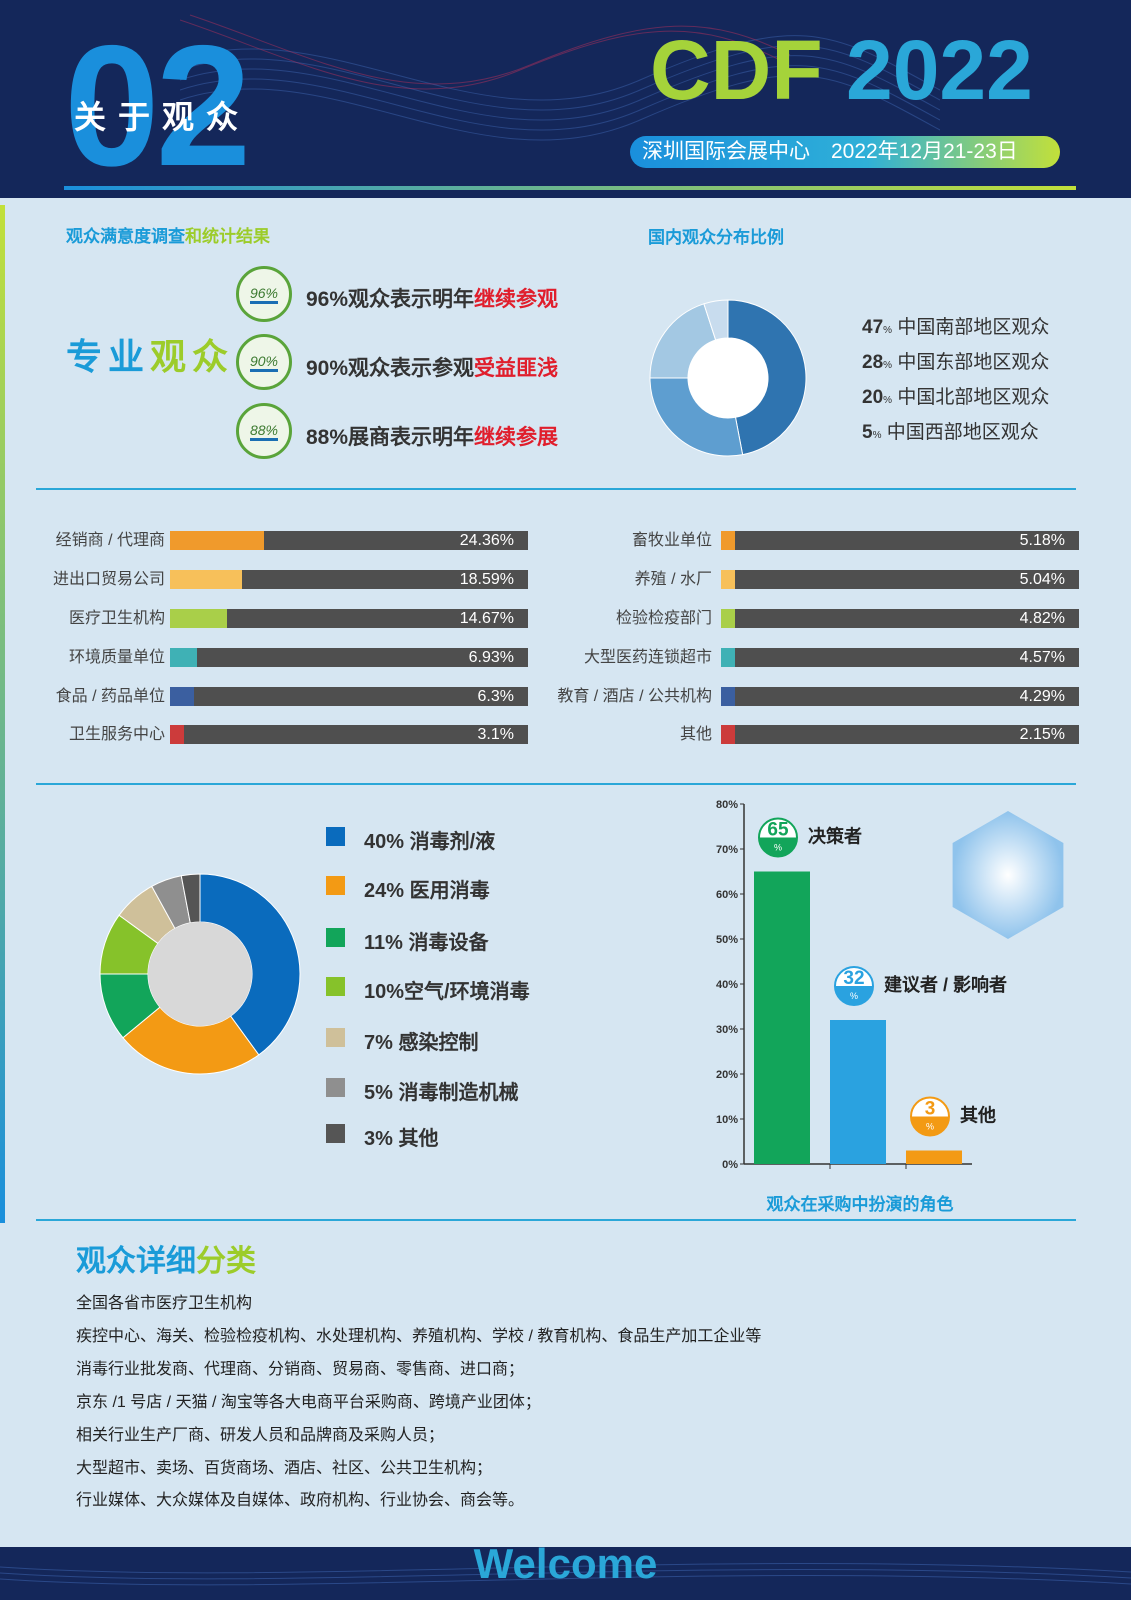 This screenshot has height=1600, width=1131. What do you see at coordinates (108, 579) in the screenshot?
I see `bar-label: 进出口贸易公司` at bounding box center [108, 579].